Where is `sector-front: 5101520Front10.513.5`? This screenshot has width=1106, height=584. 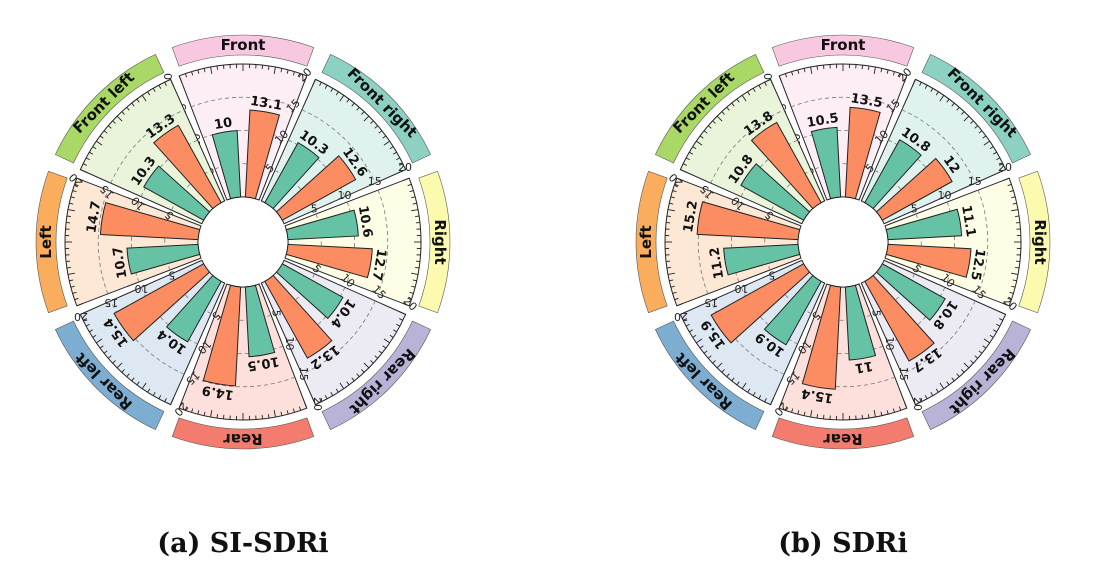 sector-front: 5101520Front10.513.5 is located at coordinates (838, 117).